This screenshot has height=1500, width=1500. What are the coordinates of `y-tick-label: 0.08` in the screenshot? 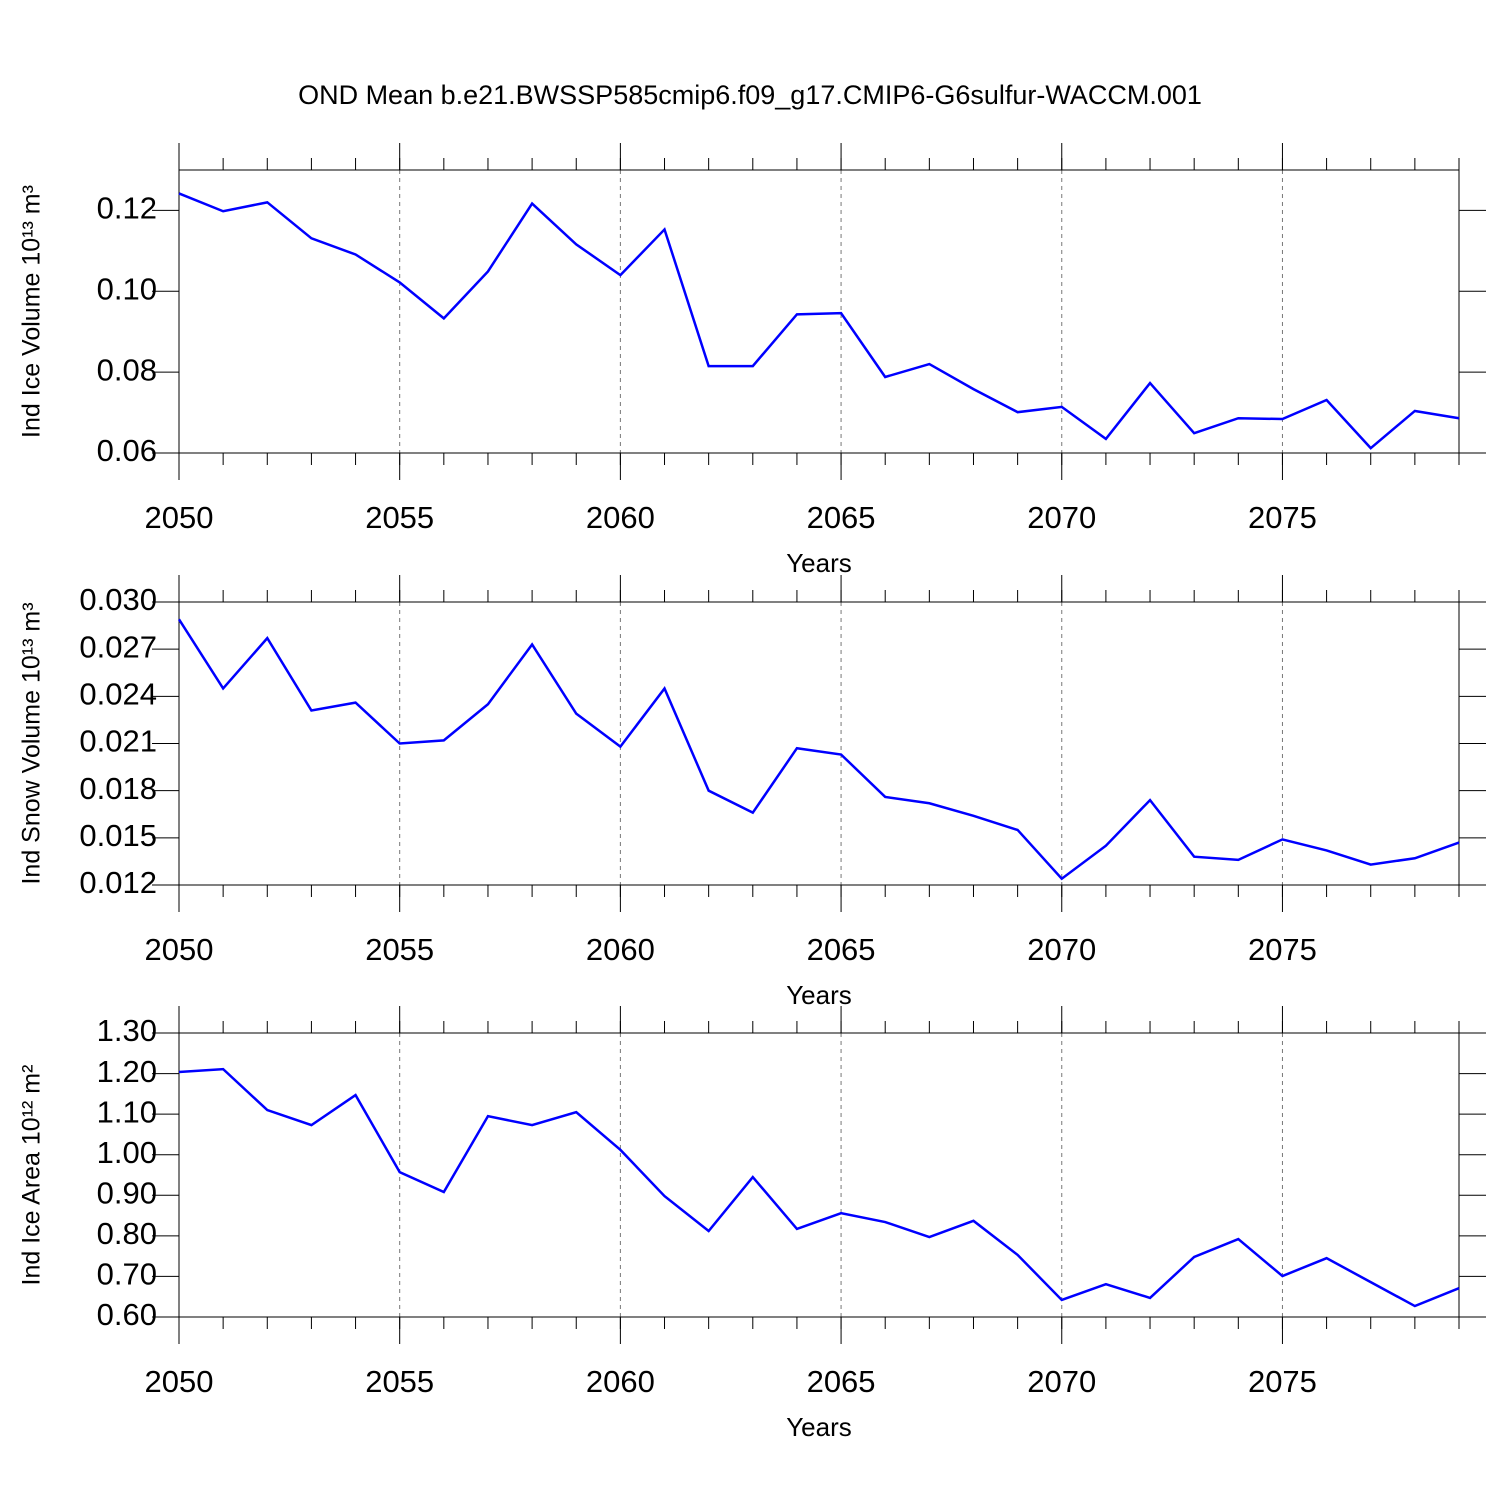 It's located at (127, 369).